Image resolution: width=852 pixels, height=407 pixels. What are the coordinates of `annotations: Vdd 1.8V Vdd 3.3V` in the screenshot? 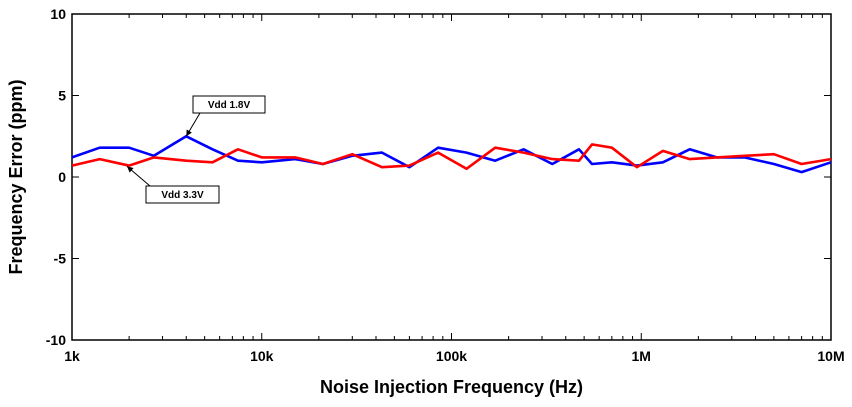 It's located at (196, 149).